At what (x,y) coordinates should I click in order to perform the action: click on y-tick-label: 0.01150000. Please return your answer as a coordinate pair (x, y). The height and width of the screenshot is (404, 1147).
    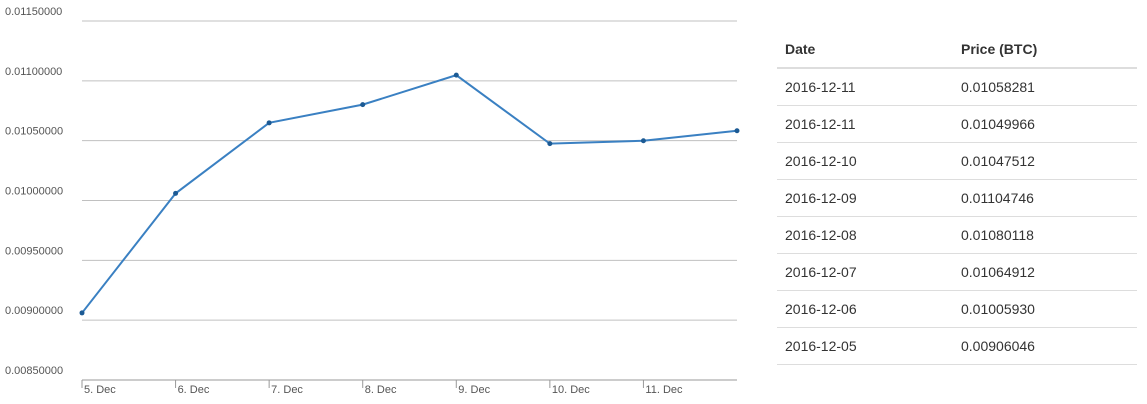
    Looking at the image, I should click on (33, 12).